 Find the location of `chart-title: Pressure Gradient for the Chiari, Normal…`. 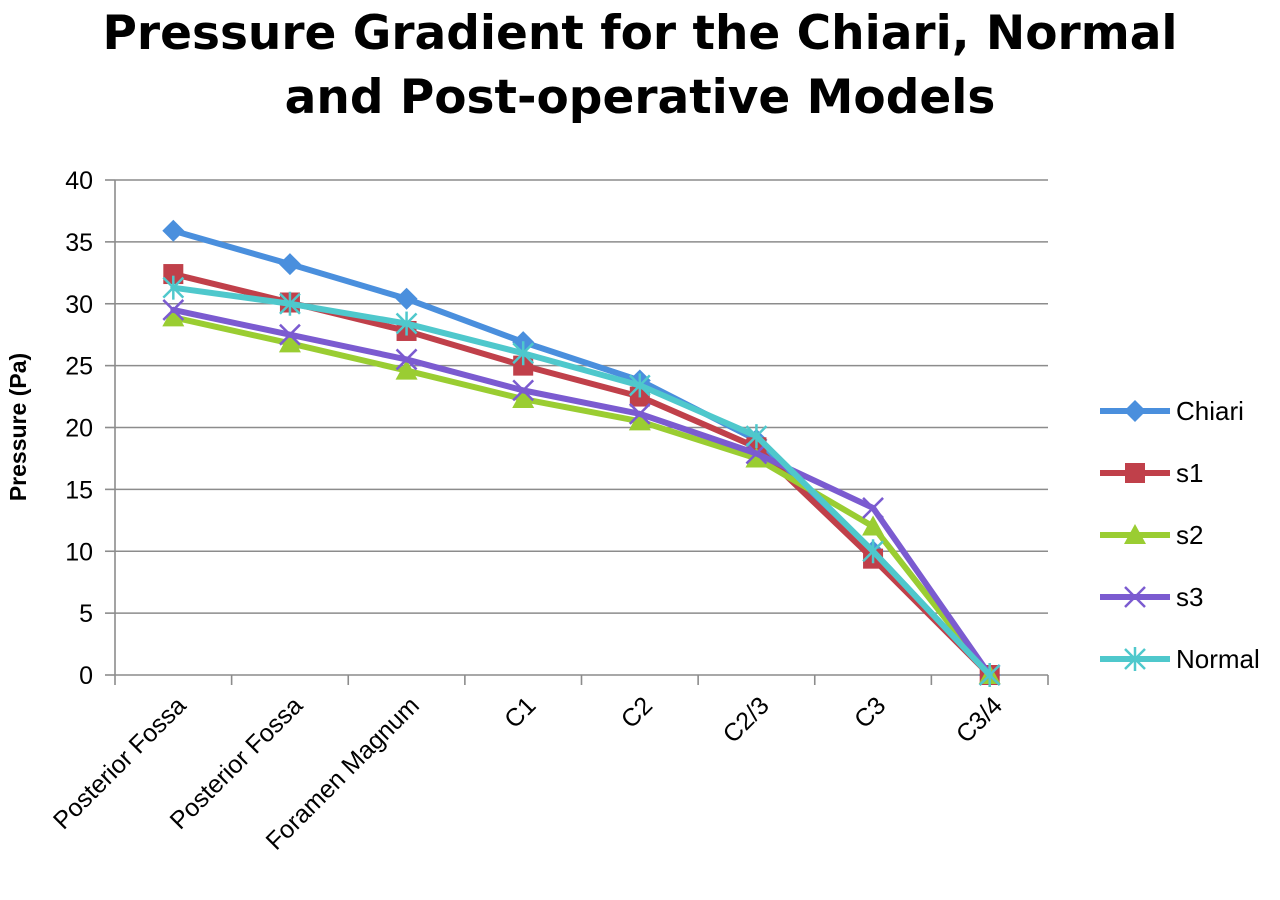

chart-title: Pressure Gradient for the Chiari, Normal… is located at coordinates (640, 65).